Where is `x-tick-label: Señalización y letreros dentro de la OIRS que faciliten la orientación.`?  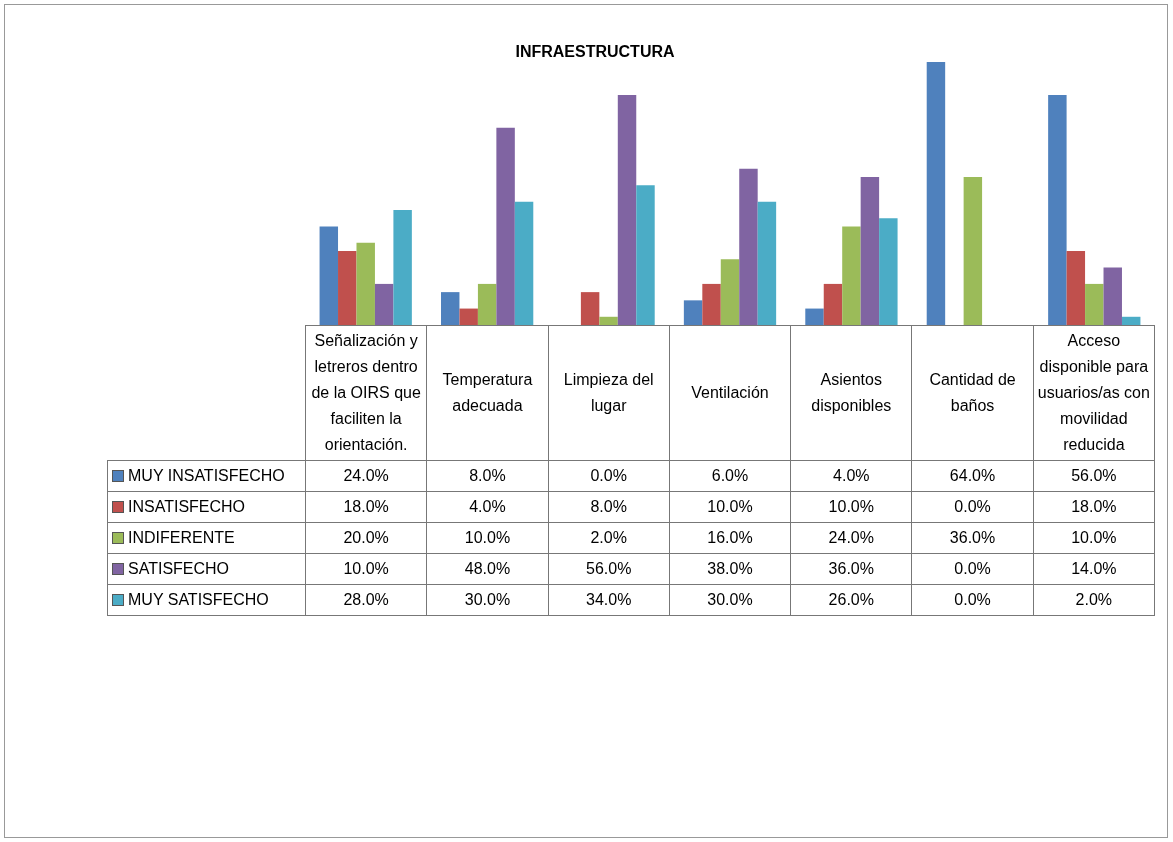
x-tick-label: Señalización y letreros dentro de la OIRS que faciliten la orientación. is located at coordinates (366, 393).